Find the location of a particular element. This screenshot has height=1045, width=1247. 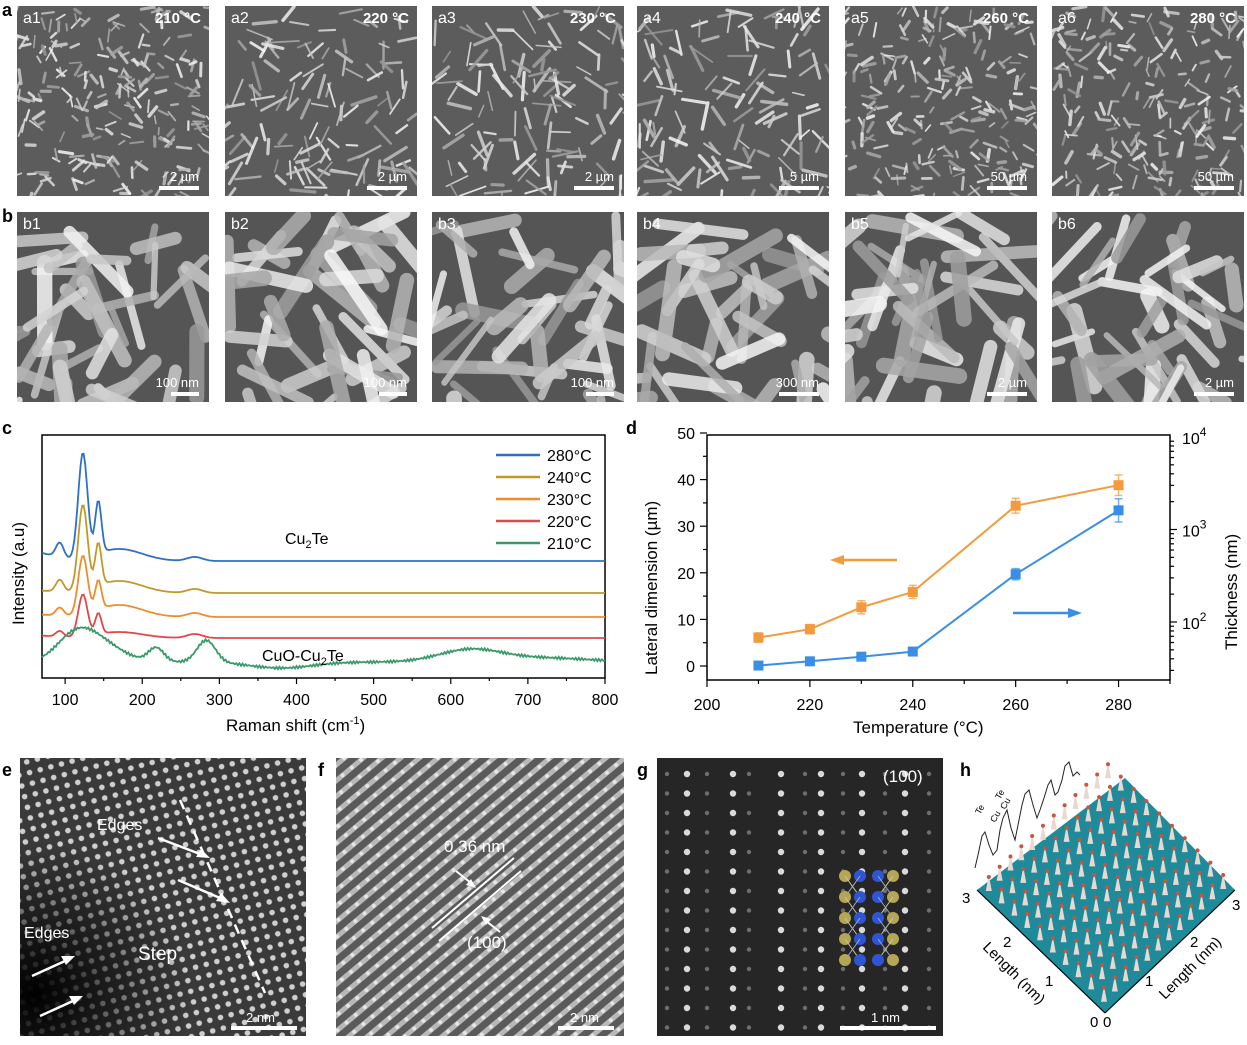

svg-text: 600 is located at coordinates (450, 700).